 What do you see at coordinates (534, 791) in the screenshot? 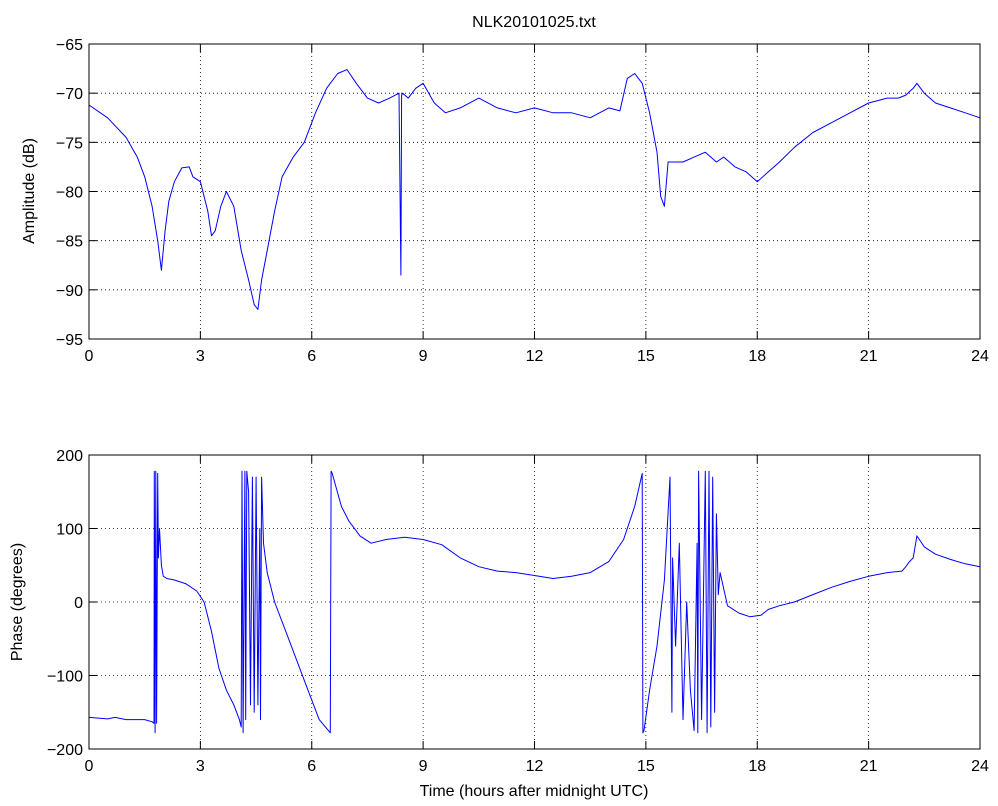
I see `phase-xlabel: Time (hours after midnight UTC)` at bounding box center [534, 791].